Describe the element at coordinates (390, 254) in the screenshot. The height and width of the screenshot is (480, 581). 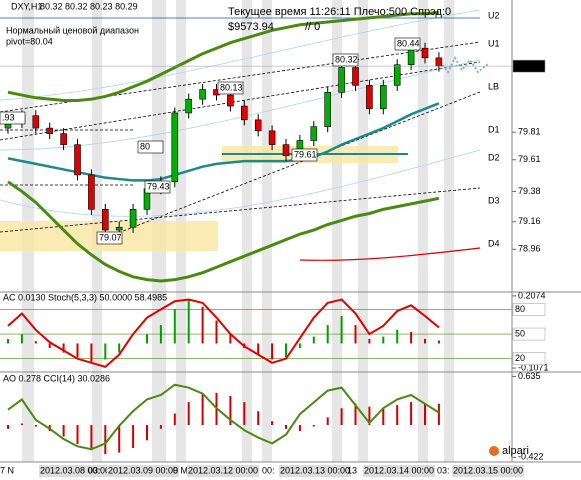
I see `lower-level-line` at that location.